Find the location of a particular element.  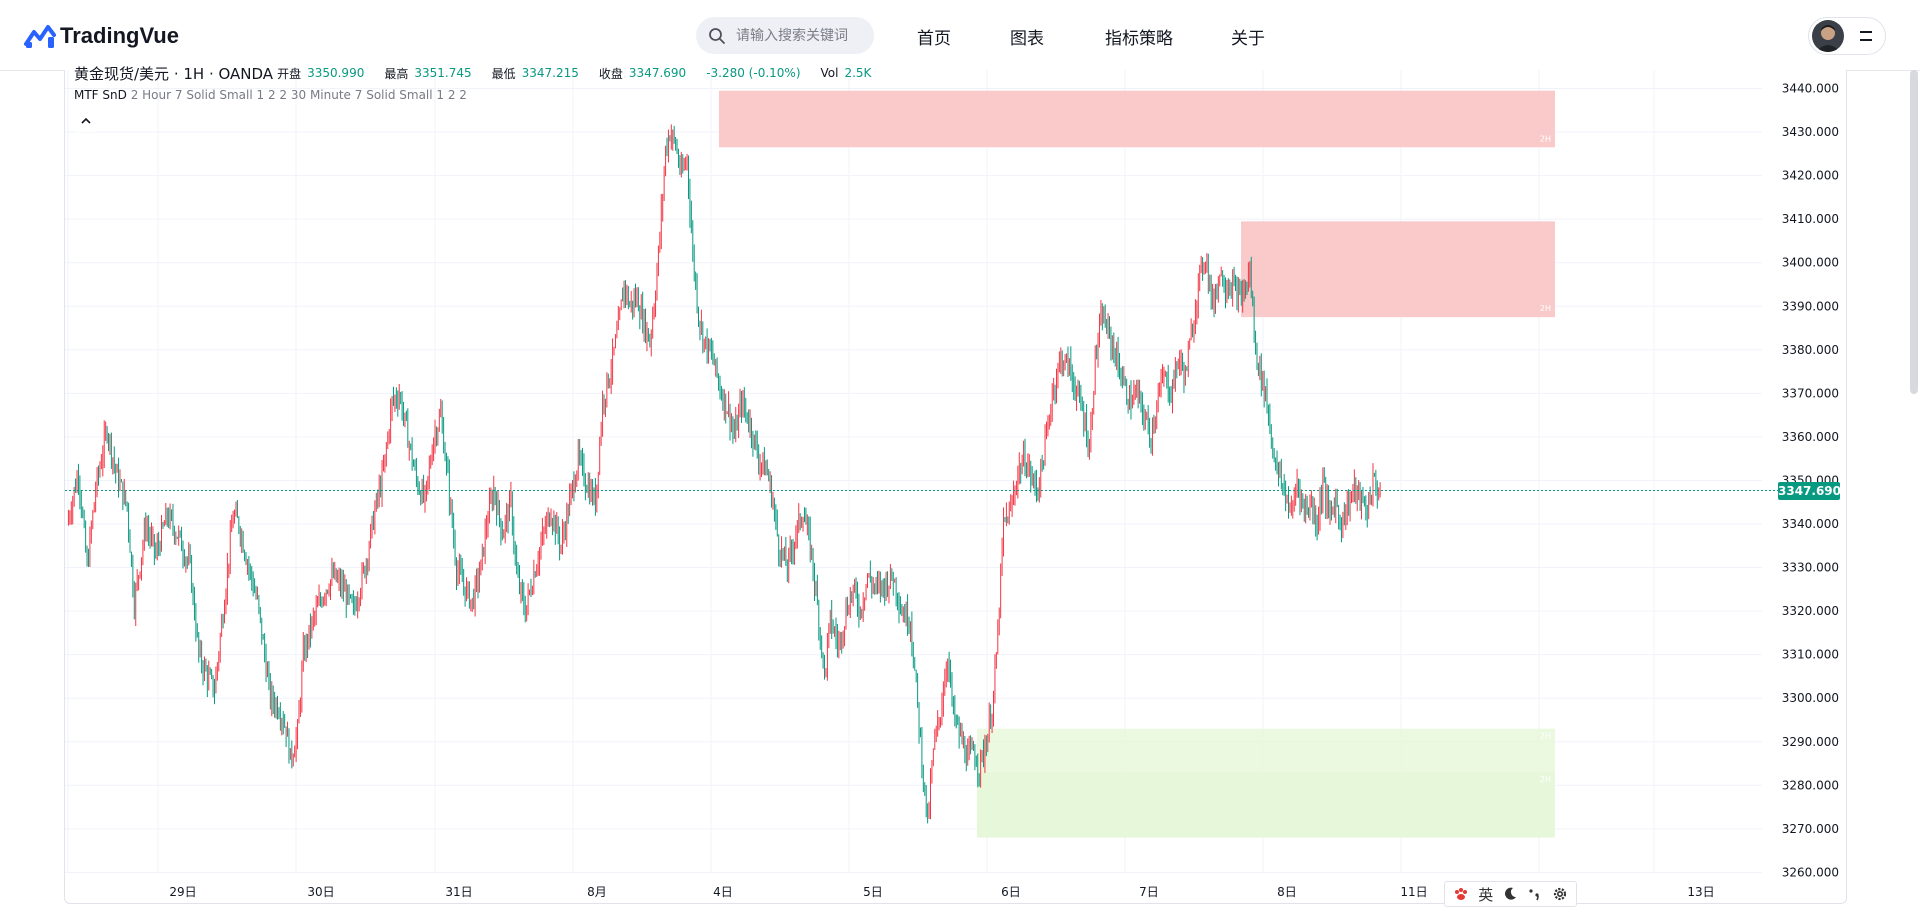

top-navigation-bar: TradingVue 首页 图表 指标策略 关于 is located at coordinates (960, 35).